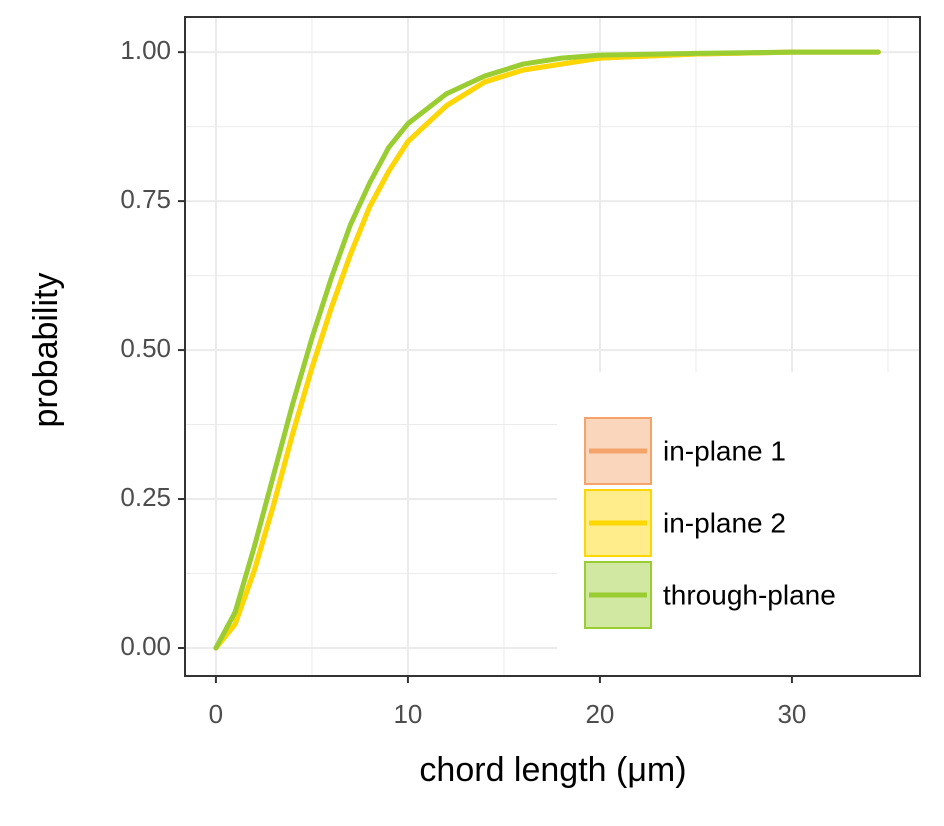 The height and width of the screenshot is (826, 944). Describe the element at coordinates (145, 50) in the screenshot. I see `y-tick-label: 1.00` at that location.